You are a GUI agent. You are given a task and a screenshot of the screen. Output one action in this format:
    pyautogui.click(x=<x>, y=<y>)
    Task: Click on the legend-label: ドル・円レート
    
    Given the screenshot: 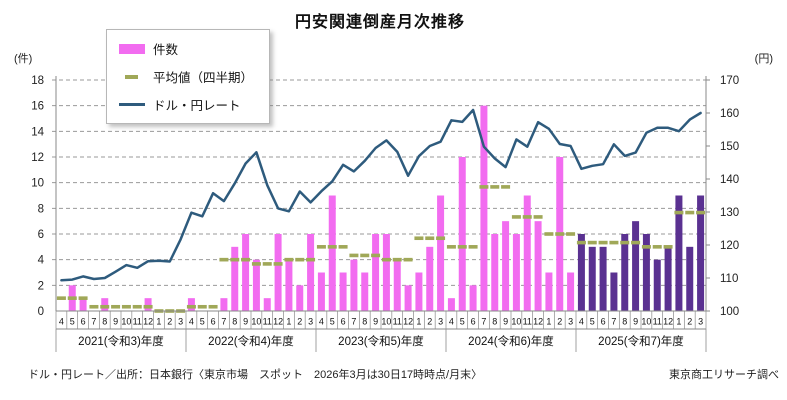 What is the action you would take?
    pyautogui.click(x=197, y=106)
    